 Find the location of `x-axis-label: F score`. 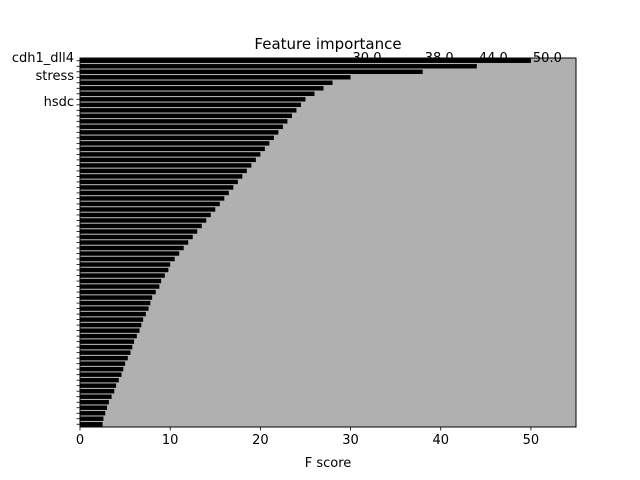

x-axis-label: F score is located at coordinates (328, 463).